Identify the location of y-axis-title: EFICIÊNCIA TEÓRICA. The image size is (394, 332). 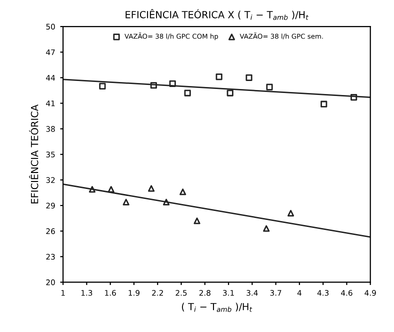
(33, 154).